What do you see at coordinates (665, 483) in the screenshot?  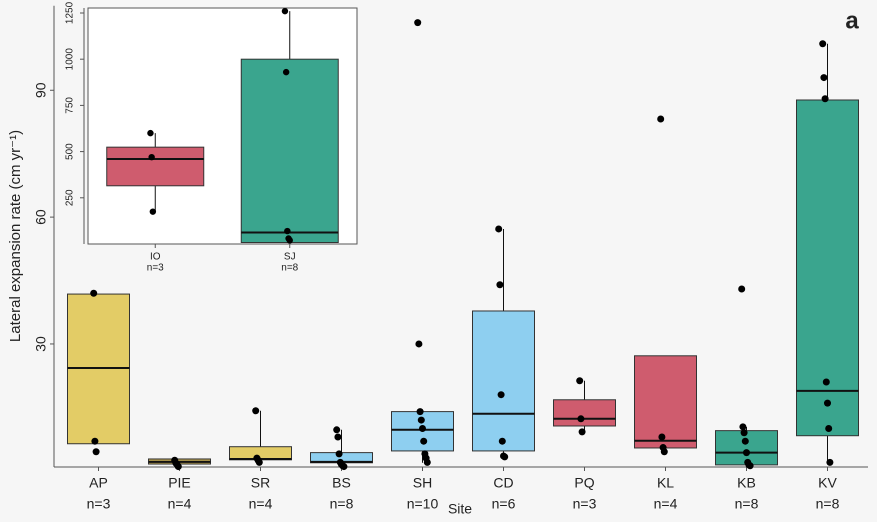 I see `x-tick-label: KL` at bounding box center [665, 483].